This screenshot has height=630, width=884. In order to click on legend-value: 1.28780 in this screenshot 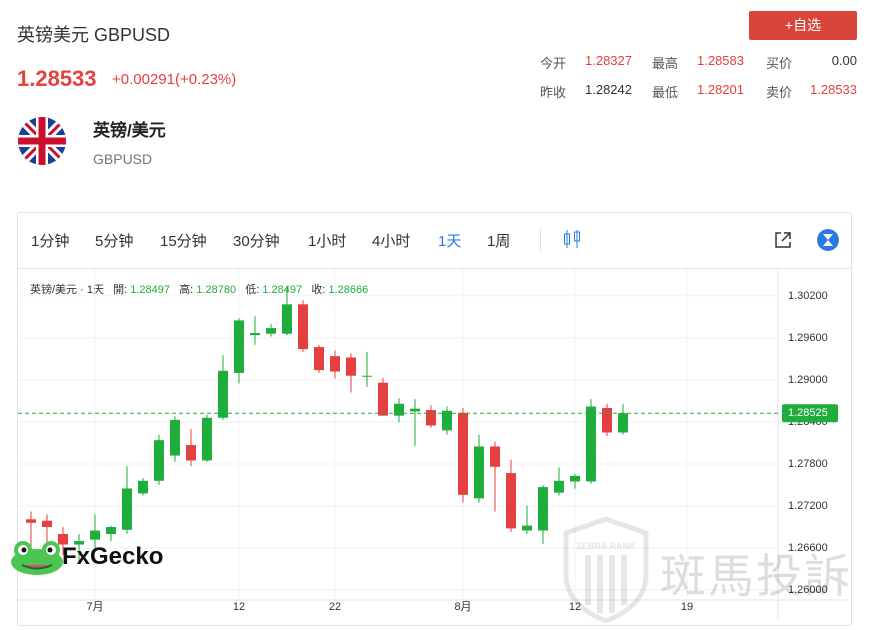, I will do `click(216, 290)`.